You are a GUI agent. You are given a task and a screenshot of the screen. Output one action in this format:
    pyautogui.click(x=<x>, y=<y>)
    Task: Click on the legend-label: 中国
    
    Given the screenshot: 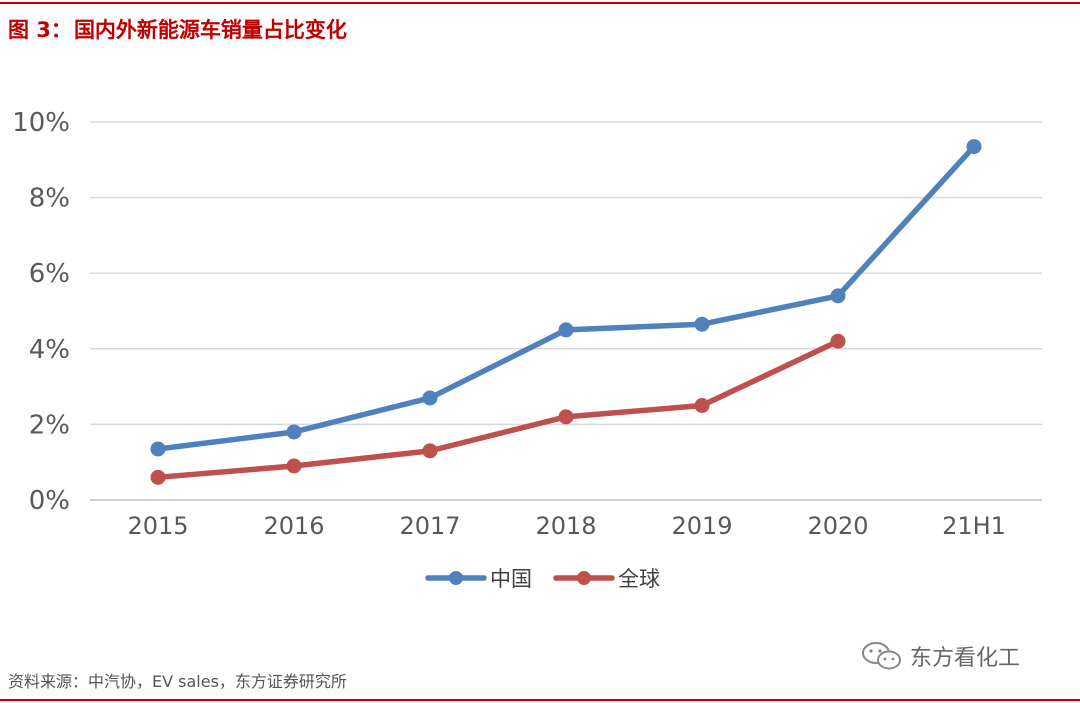 What is the action you would take?
    pyautogui.click(x=511, y=579)
    